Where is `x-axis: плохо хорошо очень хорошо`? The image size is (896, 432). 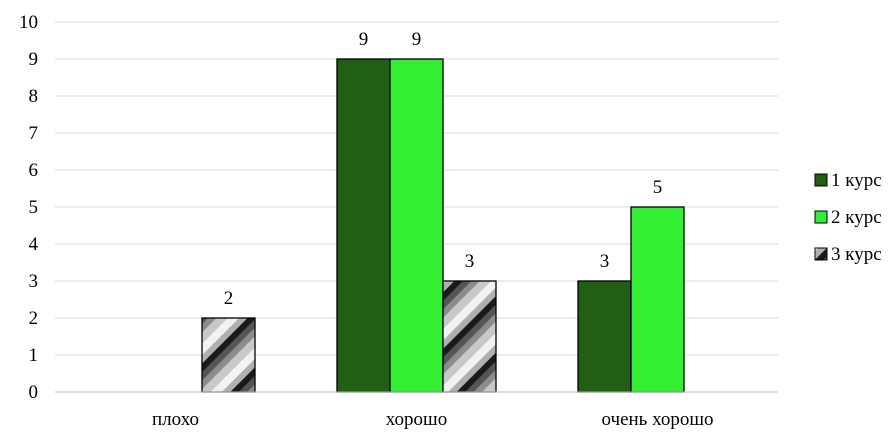
x-axis: плохо хорошо очень хорошо is located at coordinates (416, 410).